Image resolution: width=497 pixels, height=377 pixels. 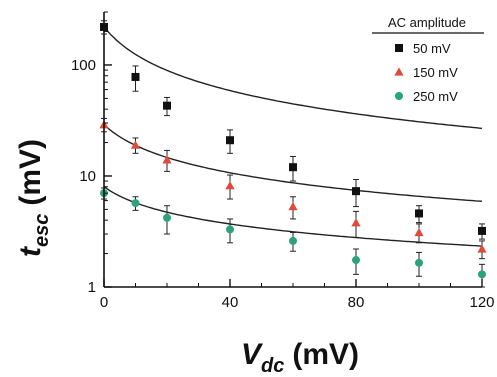 I want to click on x-tick-label: 40, so click(x=230, y=302).